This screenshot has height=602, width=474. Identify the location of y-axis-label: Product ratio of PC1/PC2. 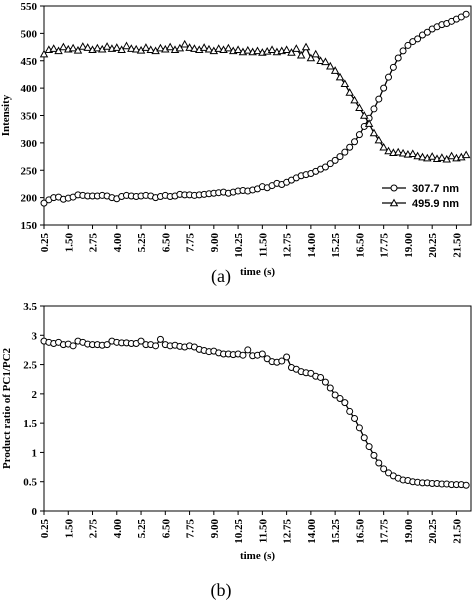
(7, 408).